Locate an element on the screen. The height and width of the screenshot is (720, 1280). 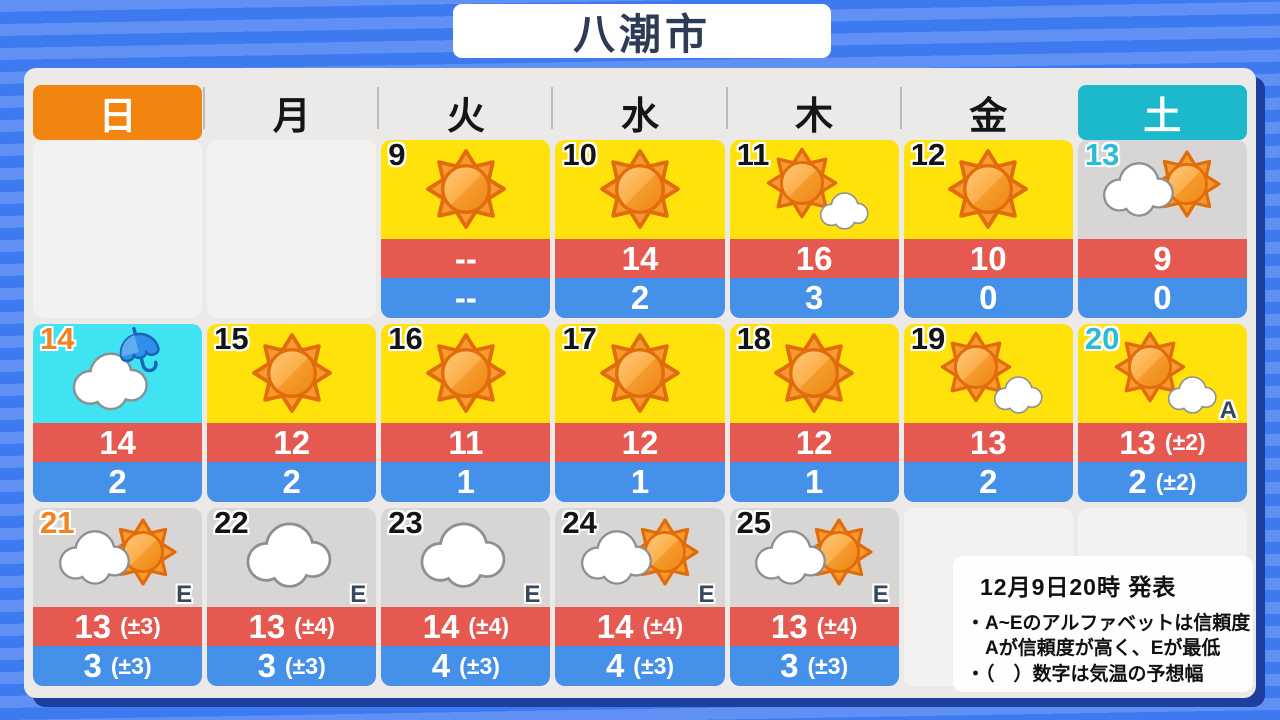
day-cell-20: 20 A 13 (±2) 2 (±2) is located at coordinates (1162, 413).